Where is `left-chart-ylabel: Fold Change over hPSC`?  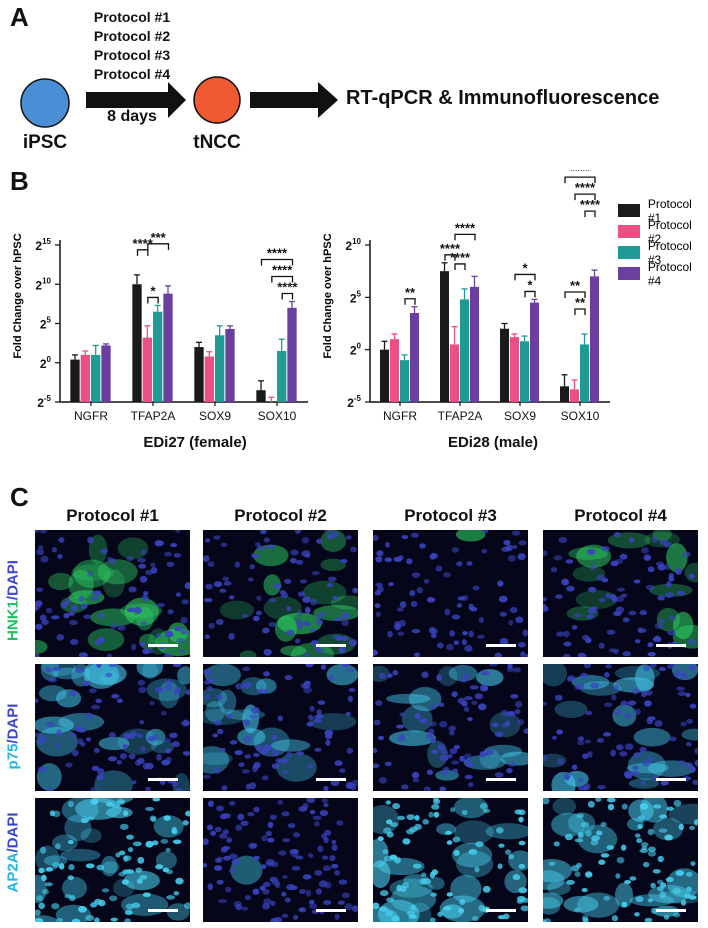
left-chart-ylabel: Fold Change over hPSC is located at coordinates (18, 296).